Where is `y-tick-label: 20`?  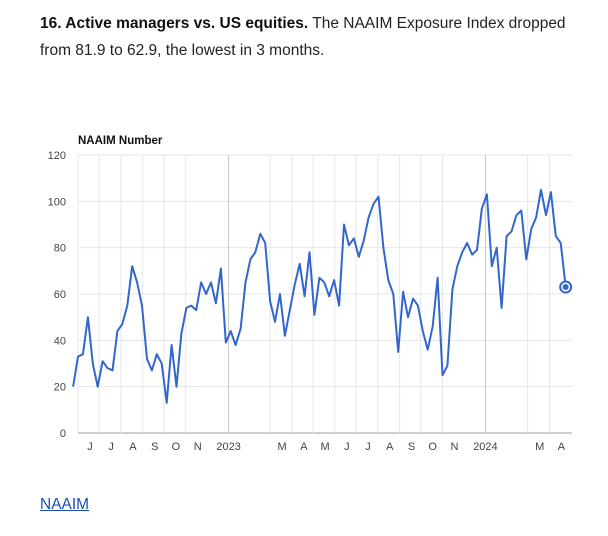 y-tick-label: 20 is located at coordinates (60, 388).